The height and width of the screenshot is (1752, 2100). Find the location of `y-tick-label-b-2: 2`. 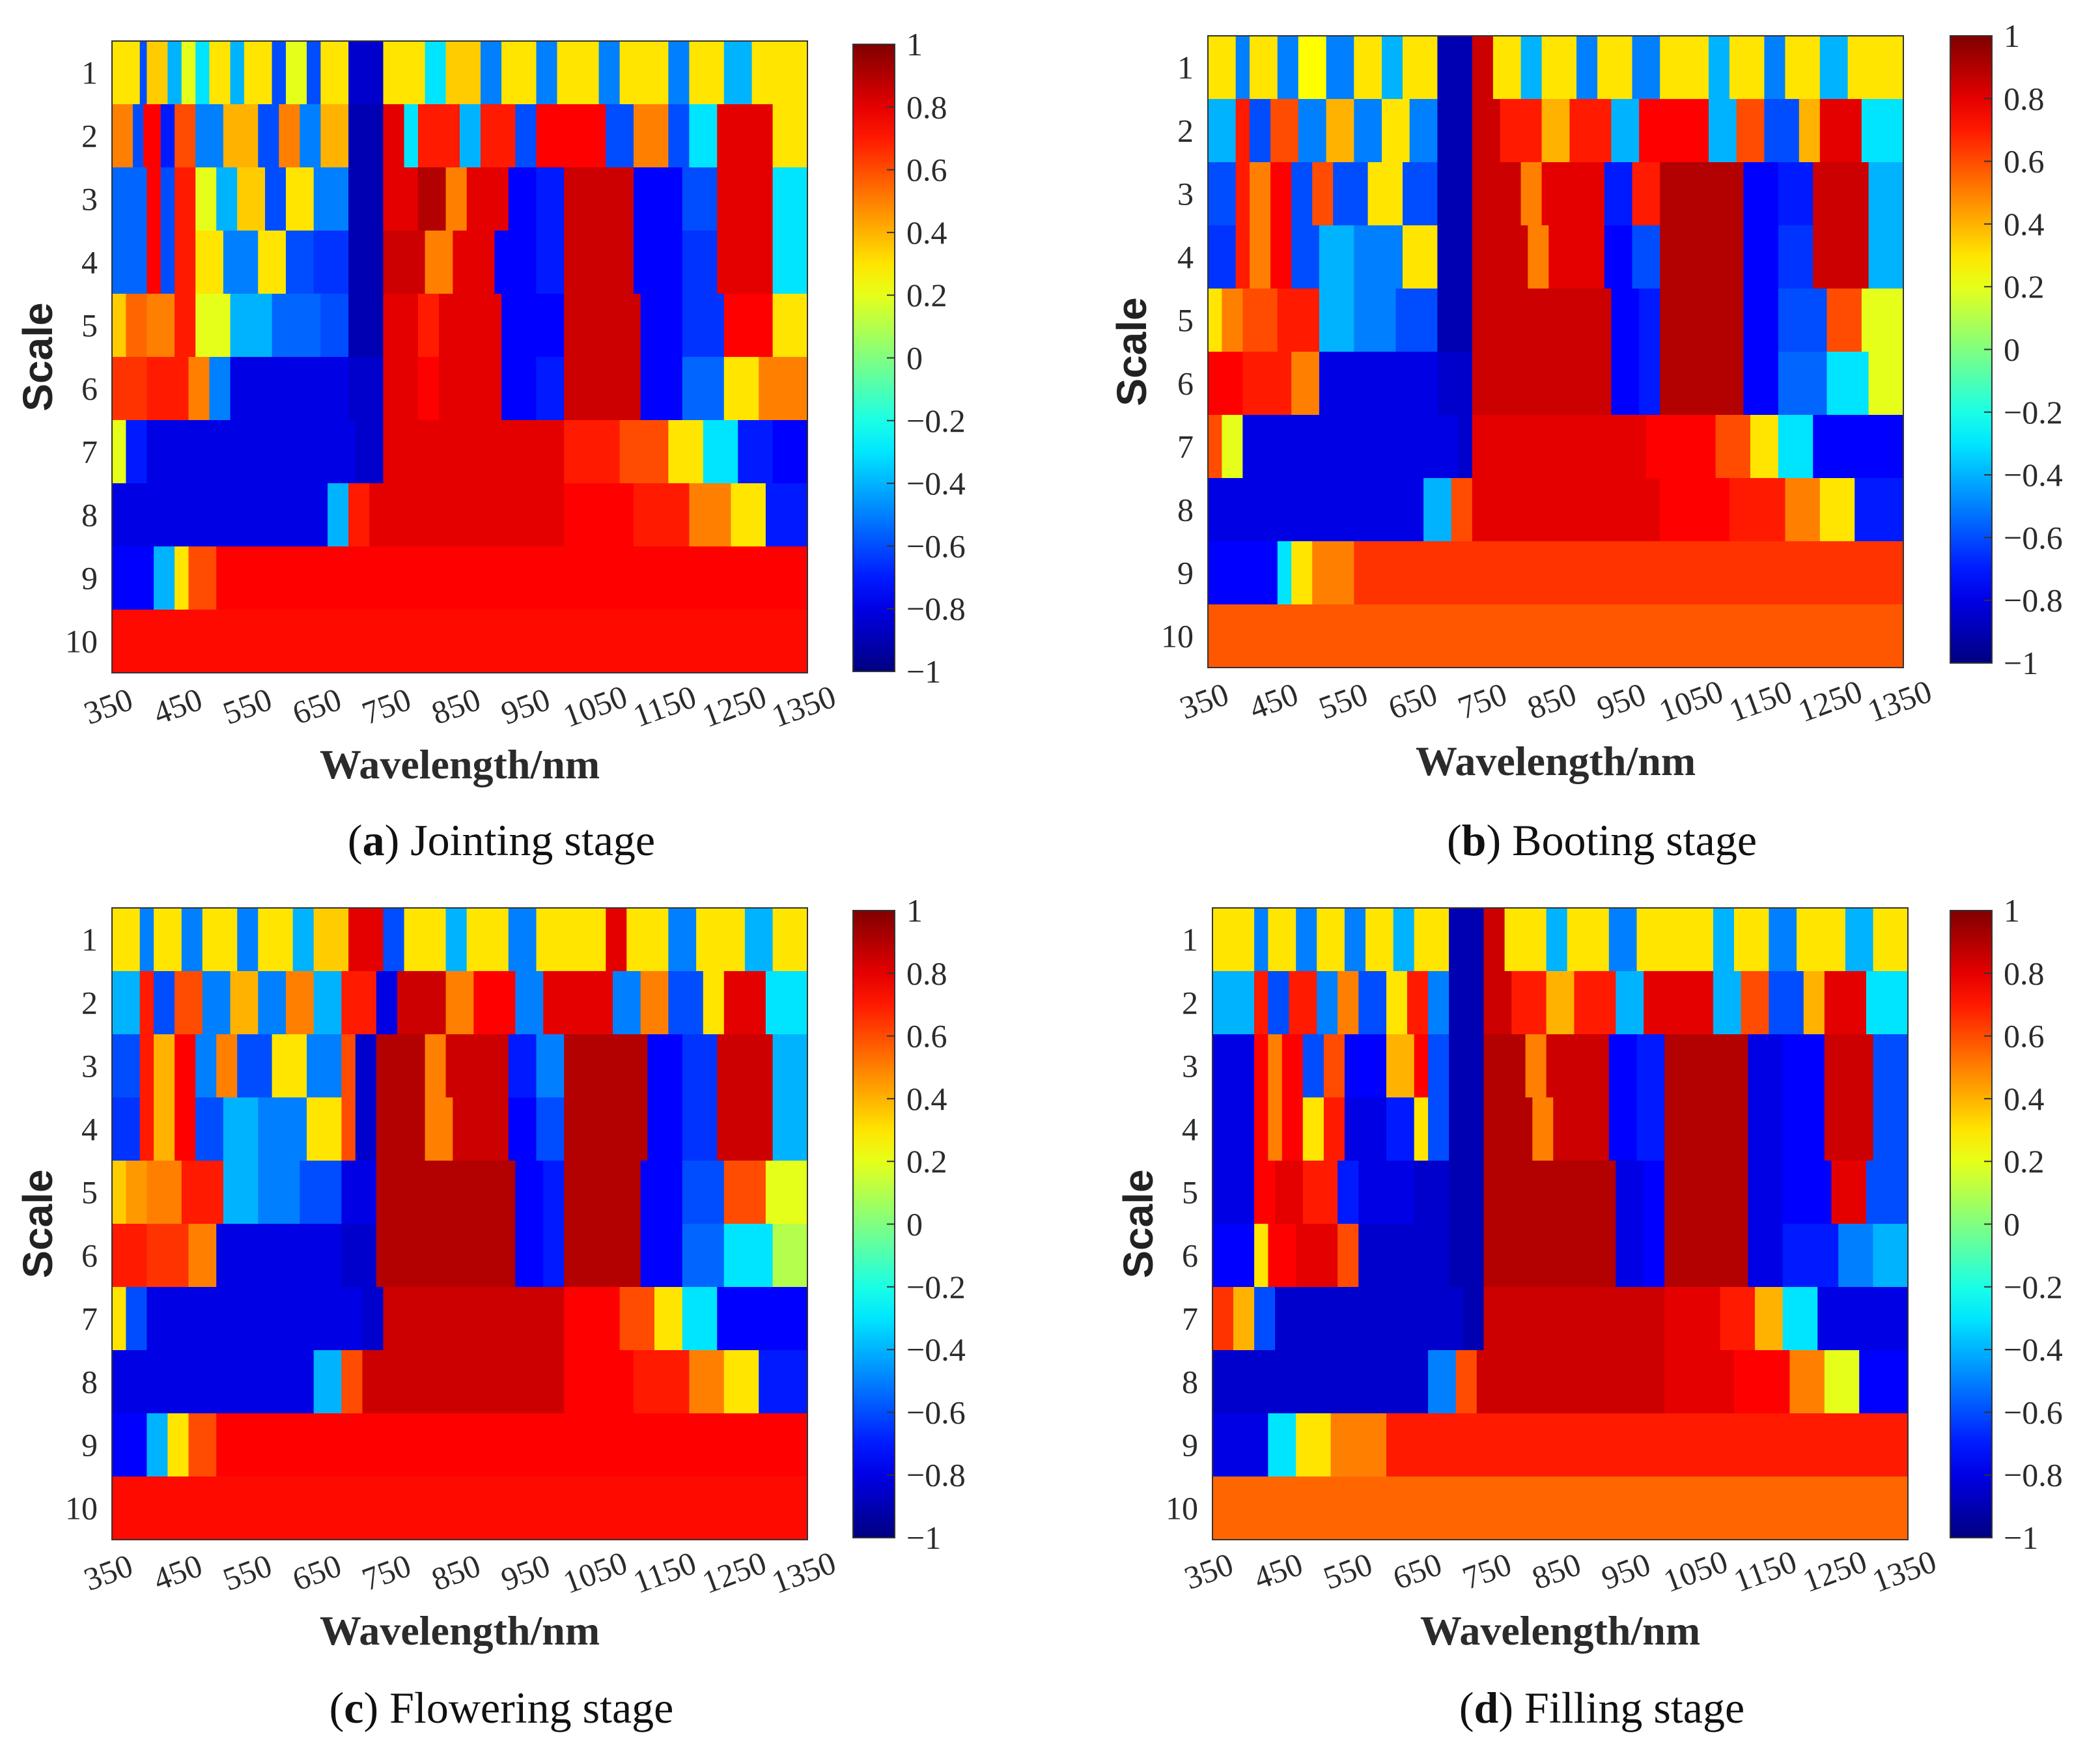

y-tick-label-b-2: 2 is located at coordinates (1186, 131).